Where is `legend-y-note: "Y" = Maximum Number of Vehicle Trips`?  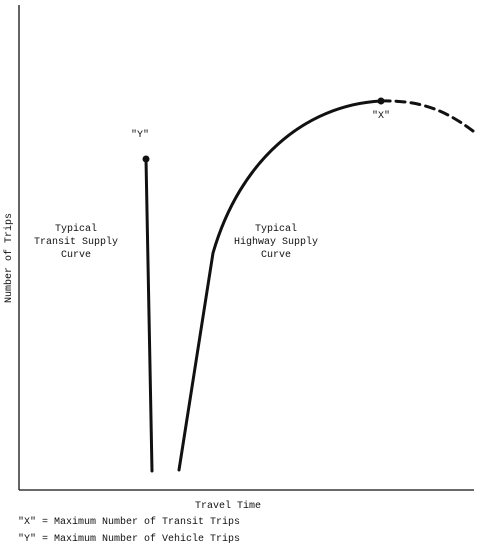 legend-y-note: "Y" = Maximum Number of Vehicle Trips is located at coordinates (129, 539).